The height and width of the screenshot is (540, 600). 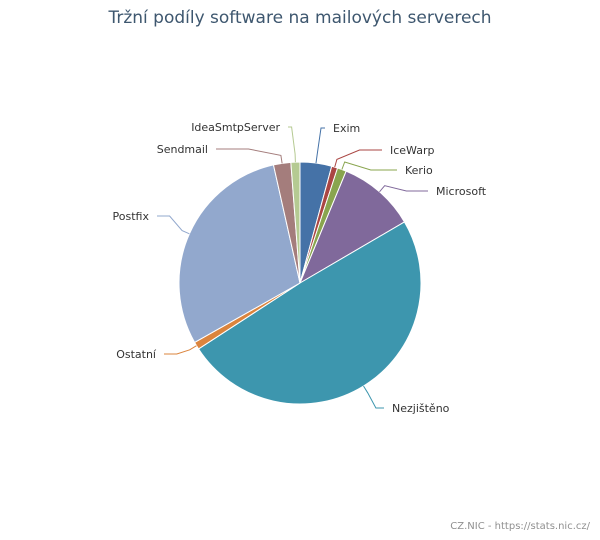 I want to click on credits-link: CZ.NIC - https://stats.nic.cz/, so click(x=520, y=526).